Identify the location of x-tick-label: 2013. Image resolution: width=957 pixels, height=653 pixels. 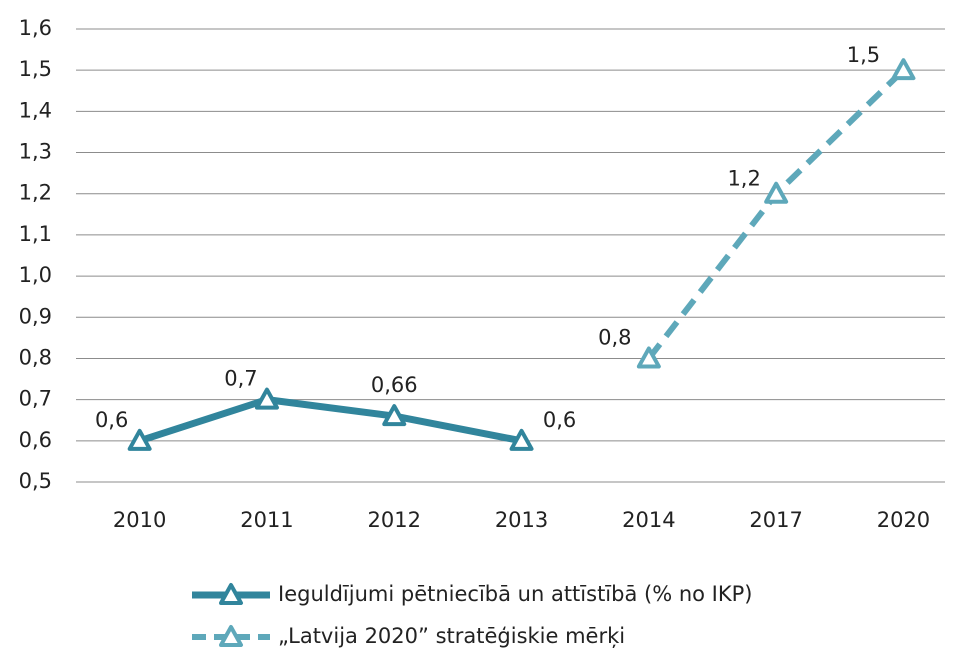
(521, 520).